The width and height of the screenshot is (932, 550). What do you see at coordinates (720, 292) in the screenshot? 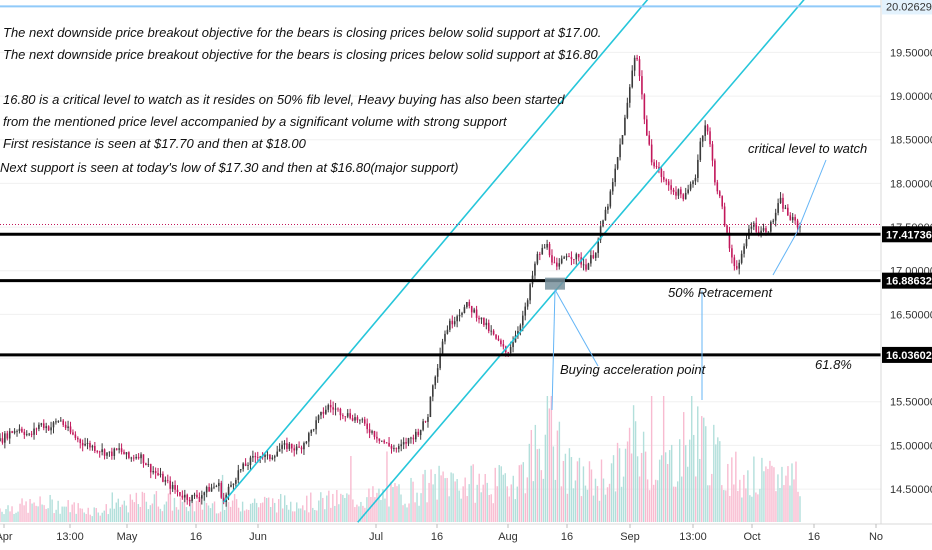
I see `fifty-retracement-label: 50% Retracement` at bounding box center [720, 292].